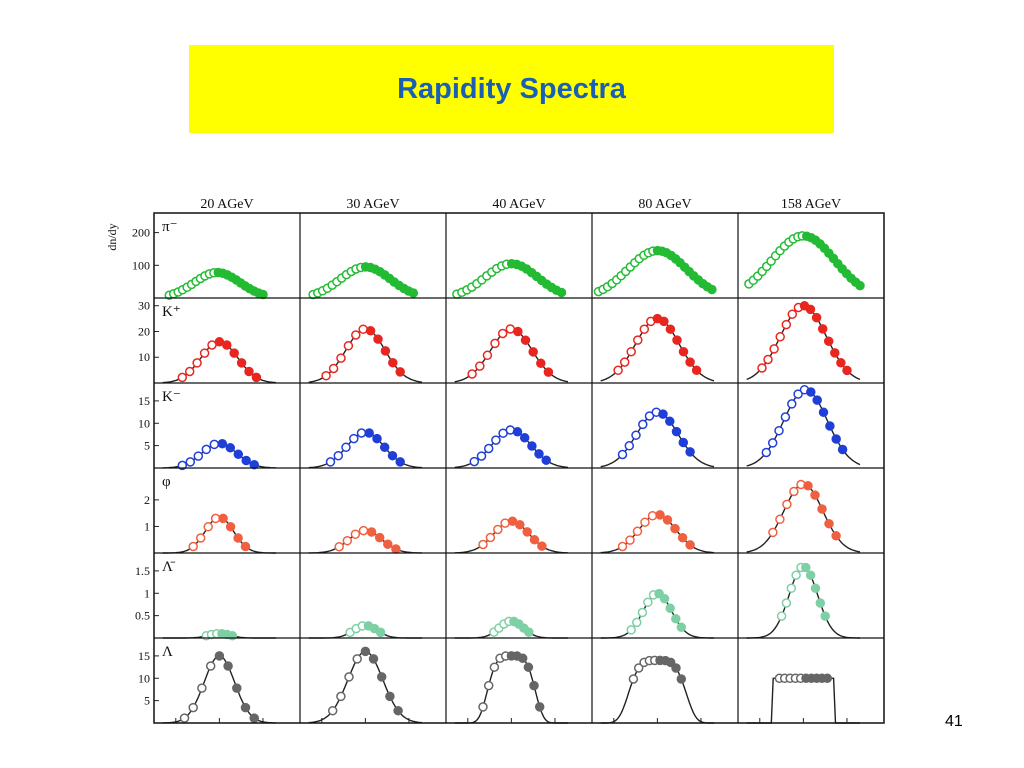 The height and width of the screenshot is (768, 1024). I want to click on y-tick-label: 2, so click(147, 500).